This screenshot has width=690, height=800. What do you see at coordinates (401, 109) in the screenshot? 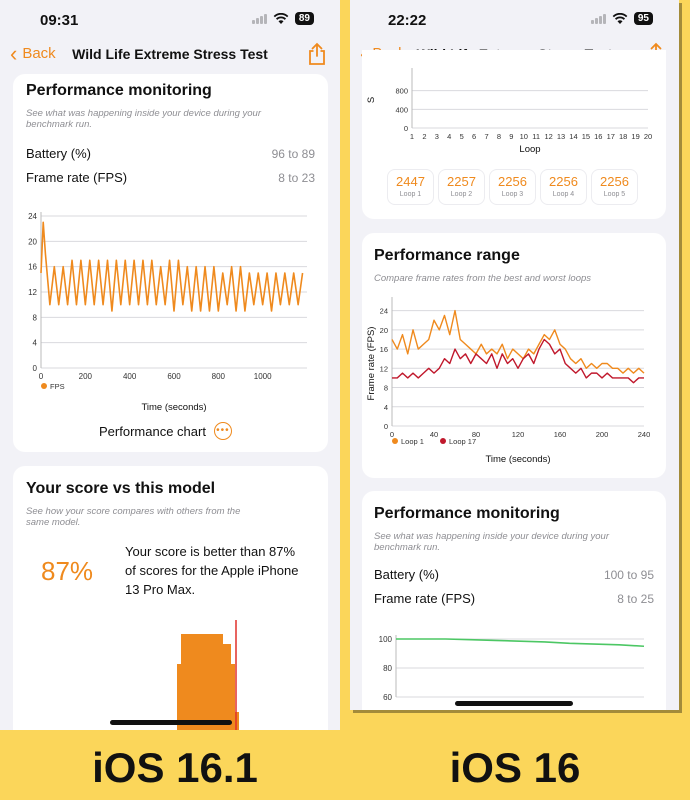
I see `y-tick-label: 400` at bounding box center [401, 109].